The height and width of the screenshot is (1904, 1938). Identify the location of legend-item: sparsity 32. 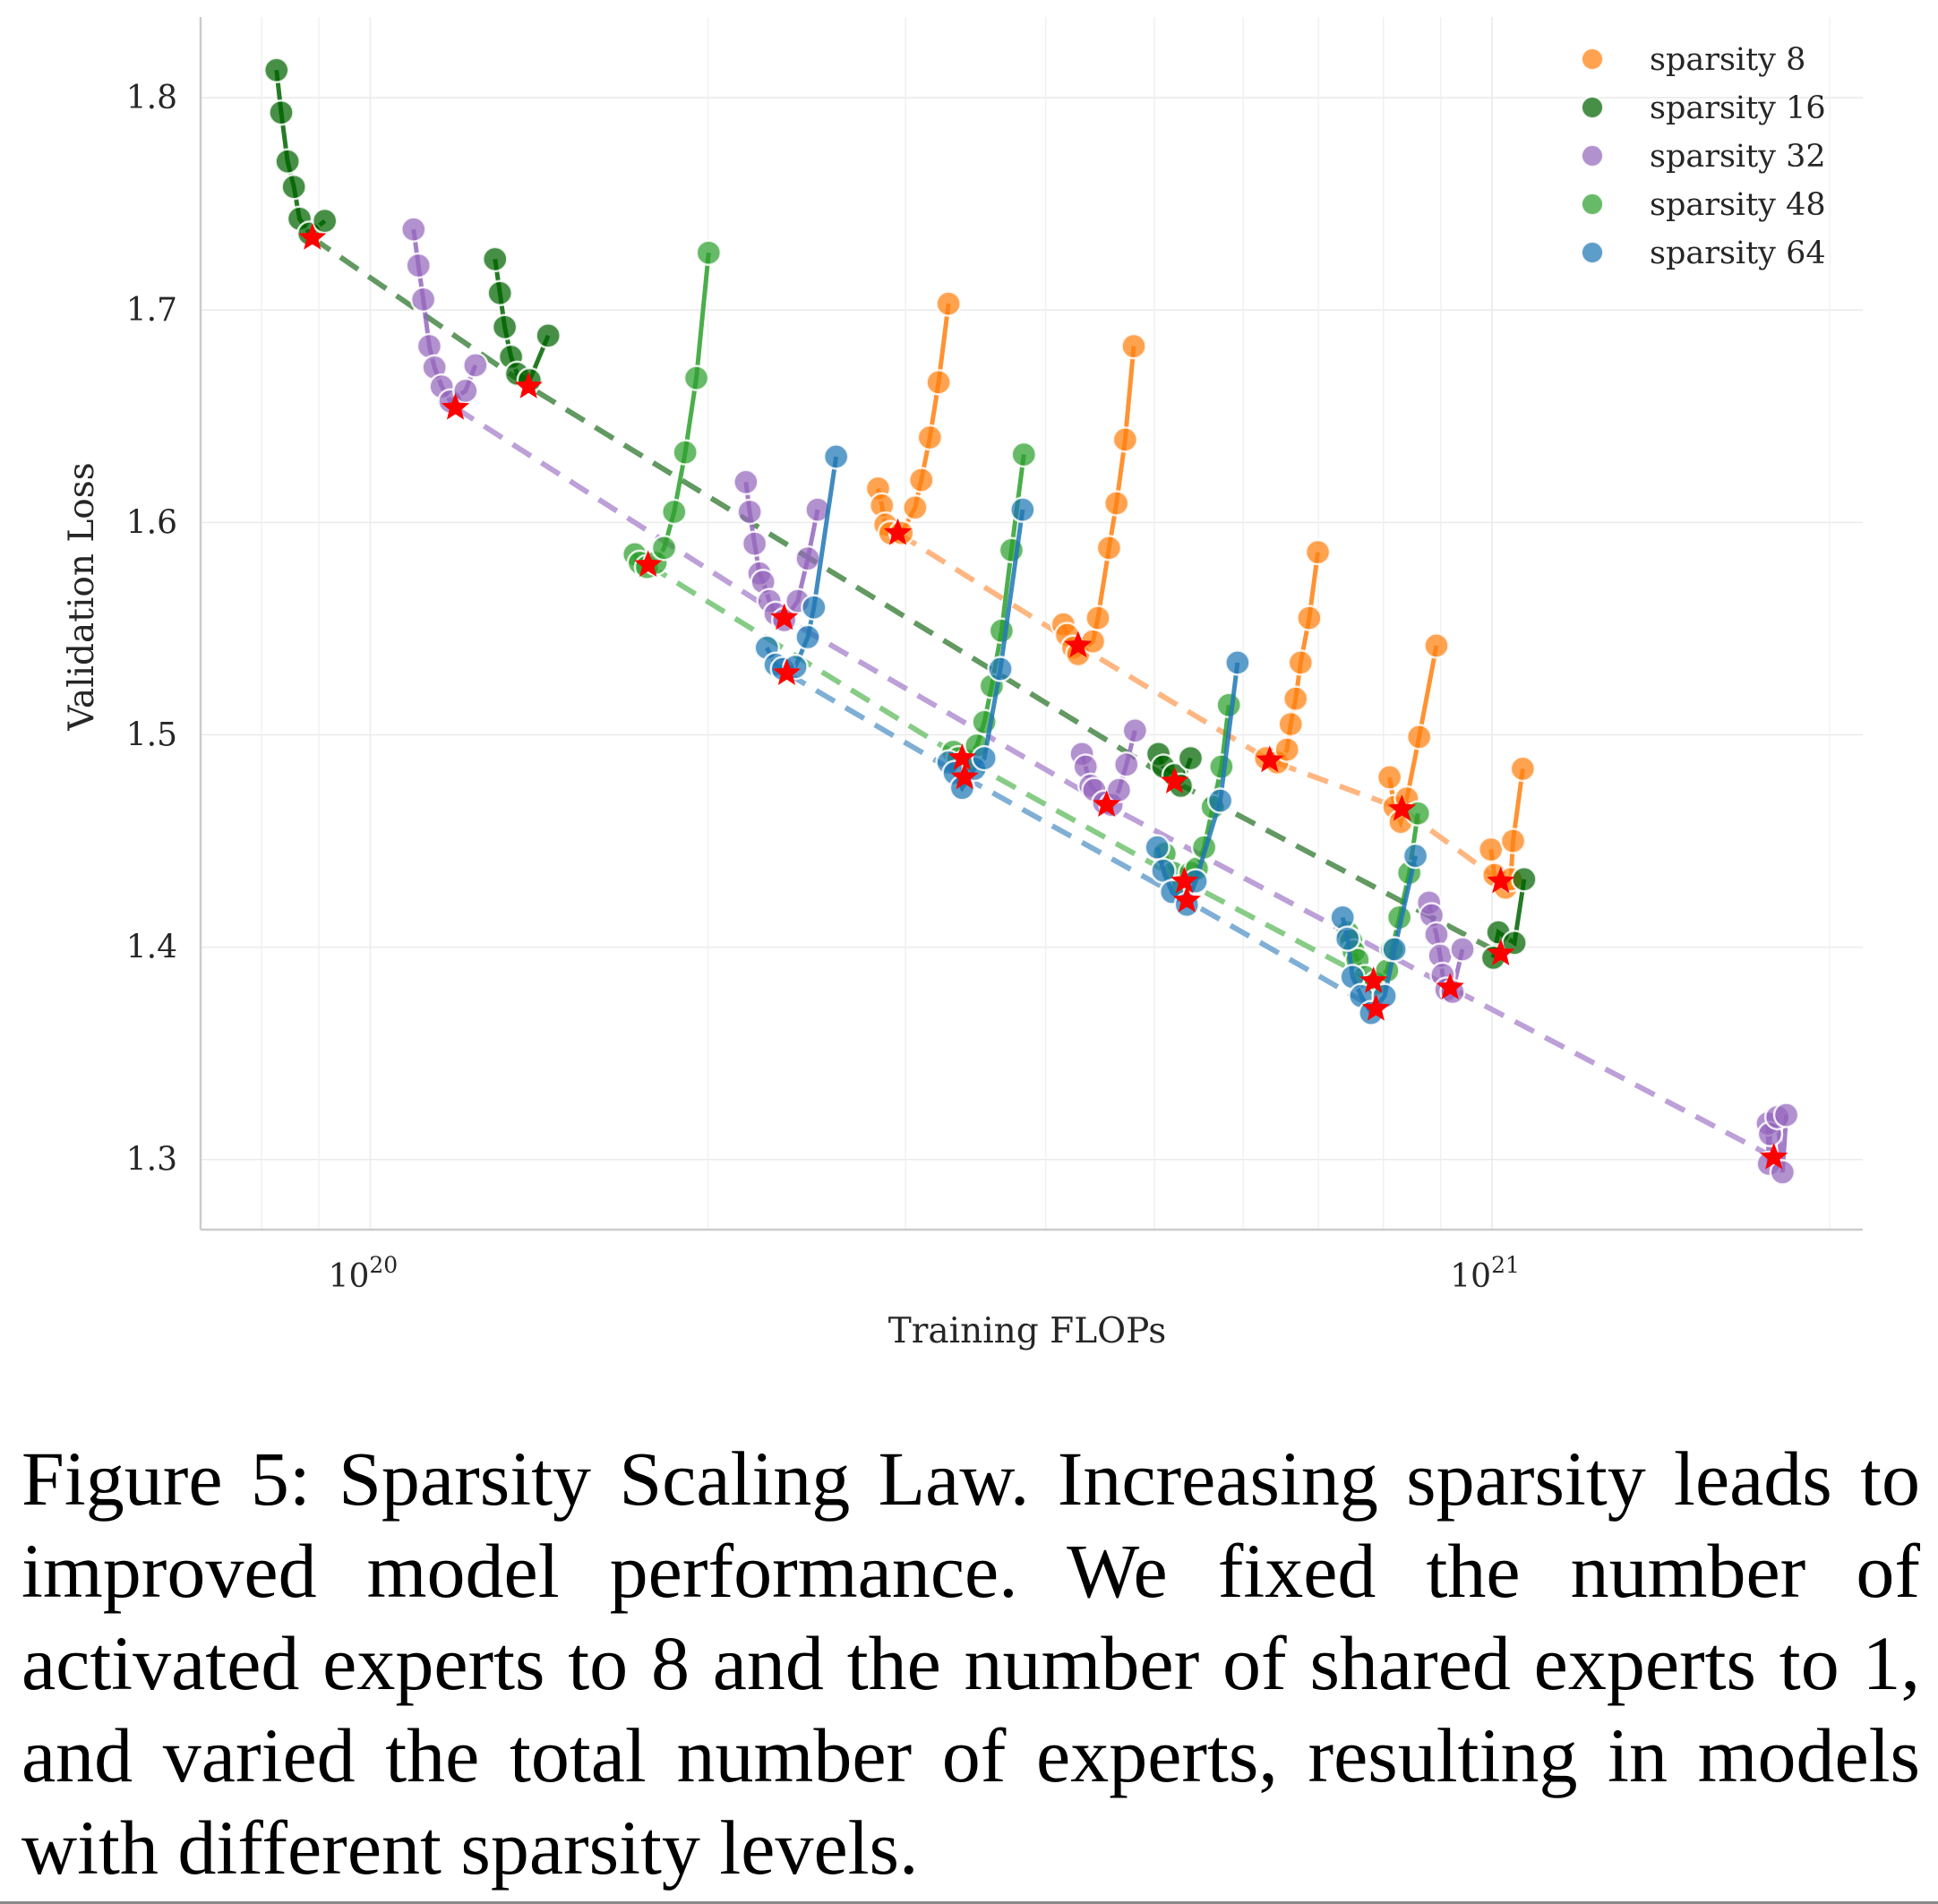
(1704, 157).